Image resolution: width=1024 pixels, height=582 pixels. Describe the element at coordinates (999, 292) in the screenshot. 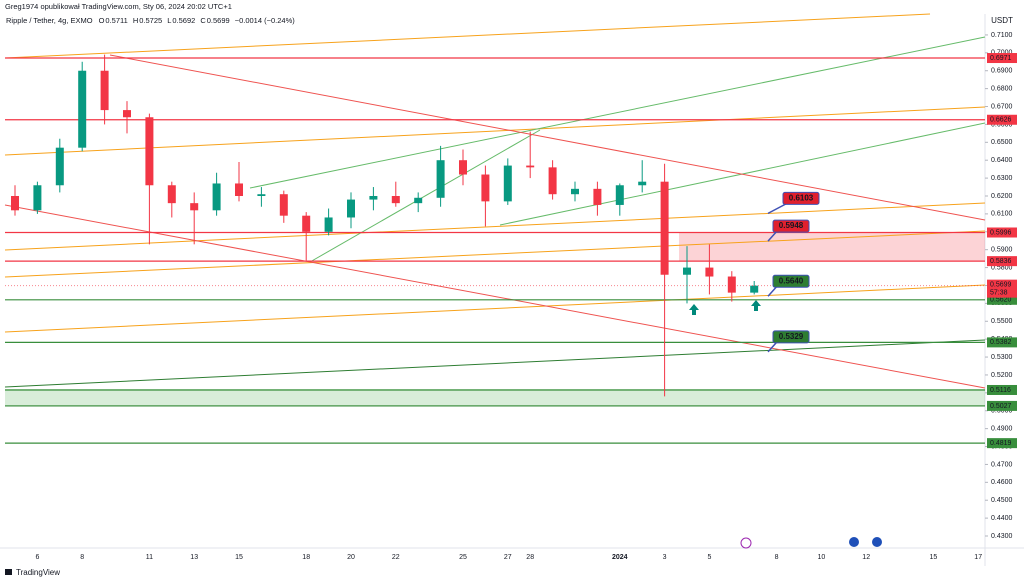

I see `countdown: 57:38` at that location.